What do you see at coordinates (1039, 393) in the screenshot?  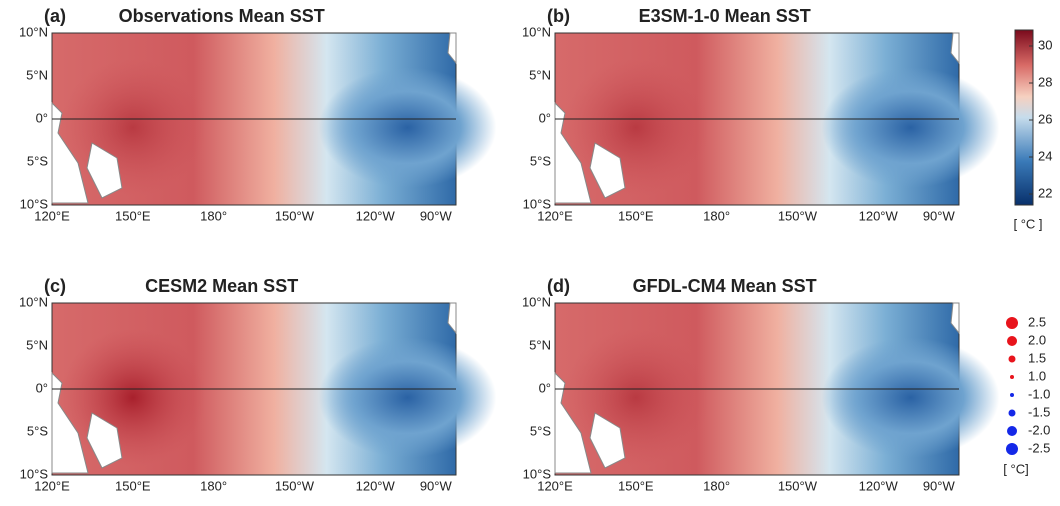 I see `legend-label: -1.0` at bounding box center [1039, 393].